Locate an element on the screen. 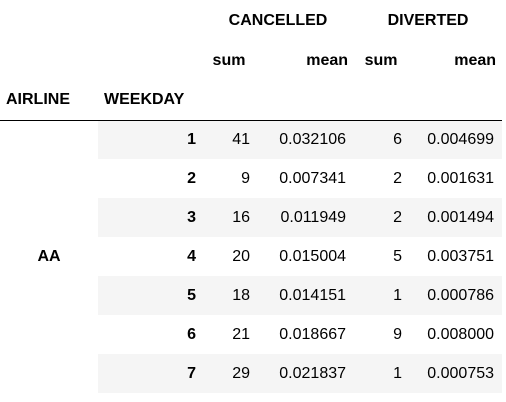 Image resolution: width=506 pixels, height=402 pixels. cell-diverted-mean: 0.001494 is located at coordinates (455, 217).